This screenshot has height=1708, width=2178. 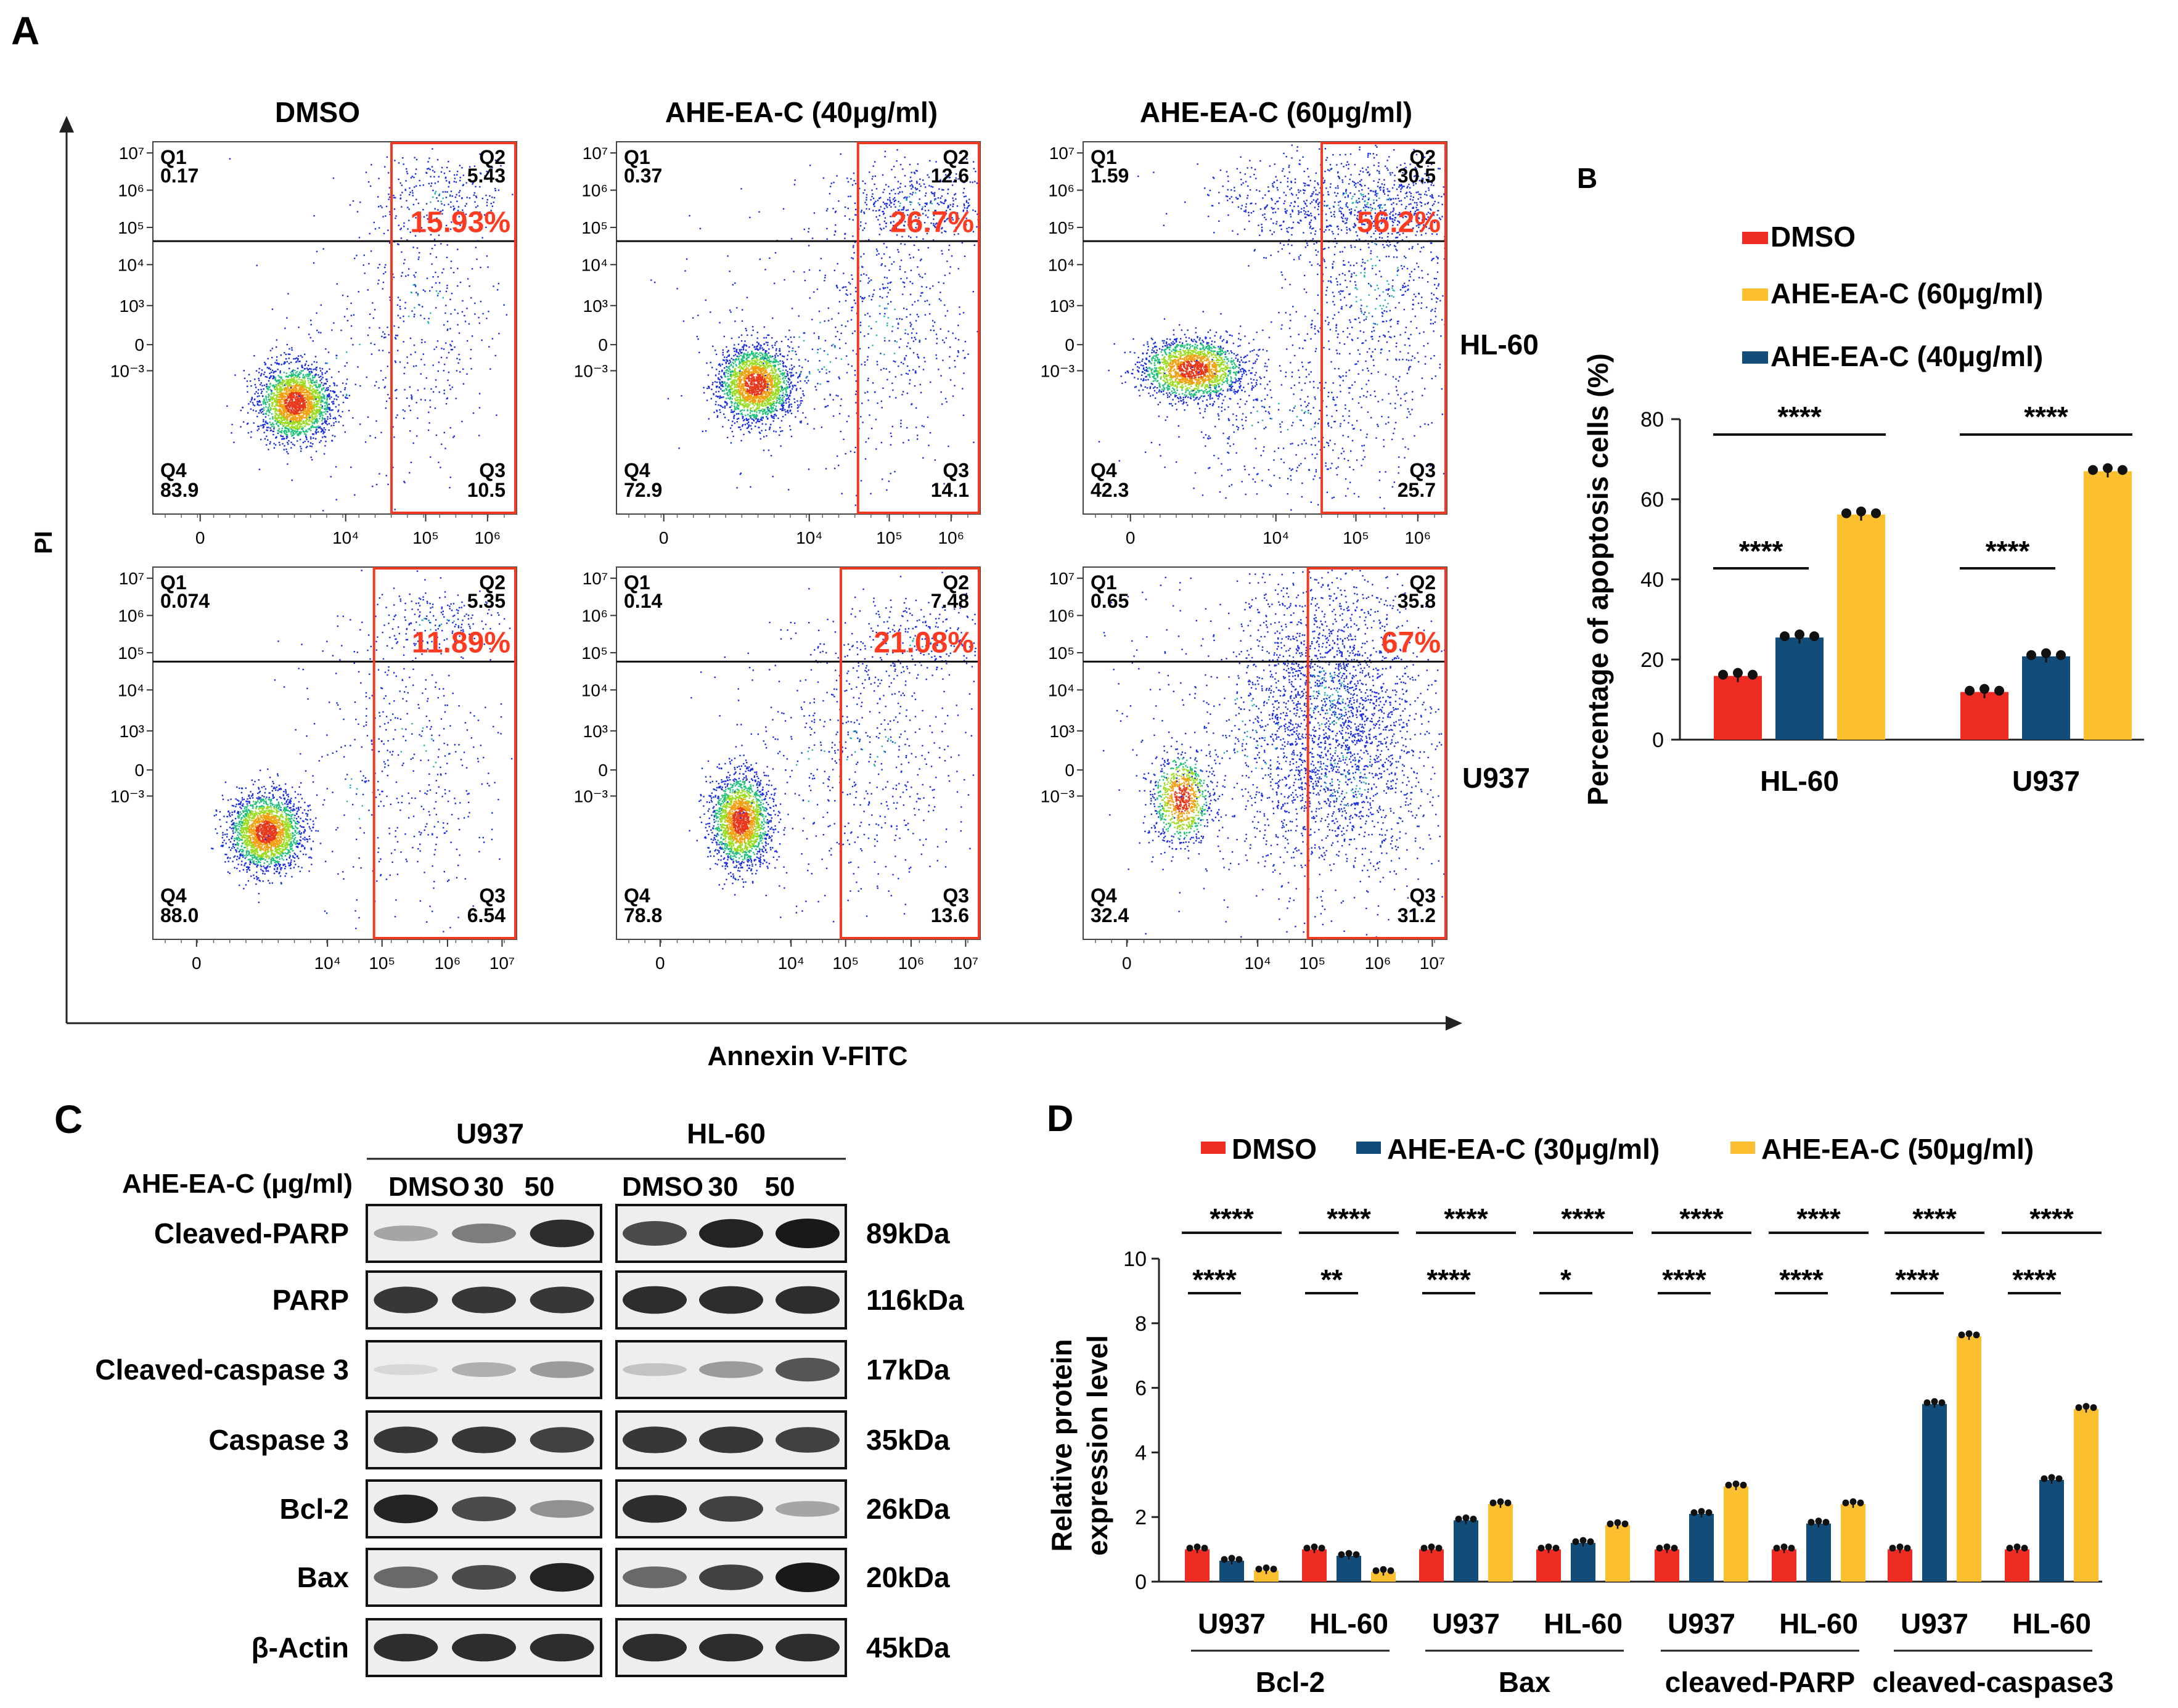 What do you see at coordinates (924, 642) in the screenshot?
I see `apoptosis-percentage: 21.08%` at bounding box center [924, 642].